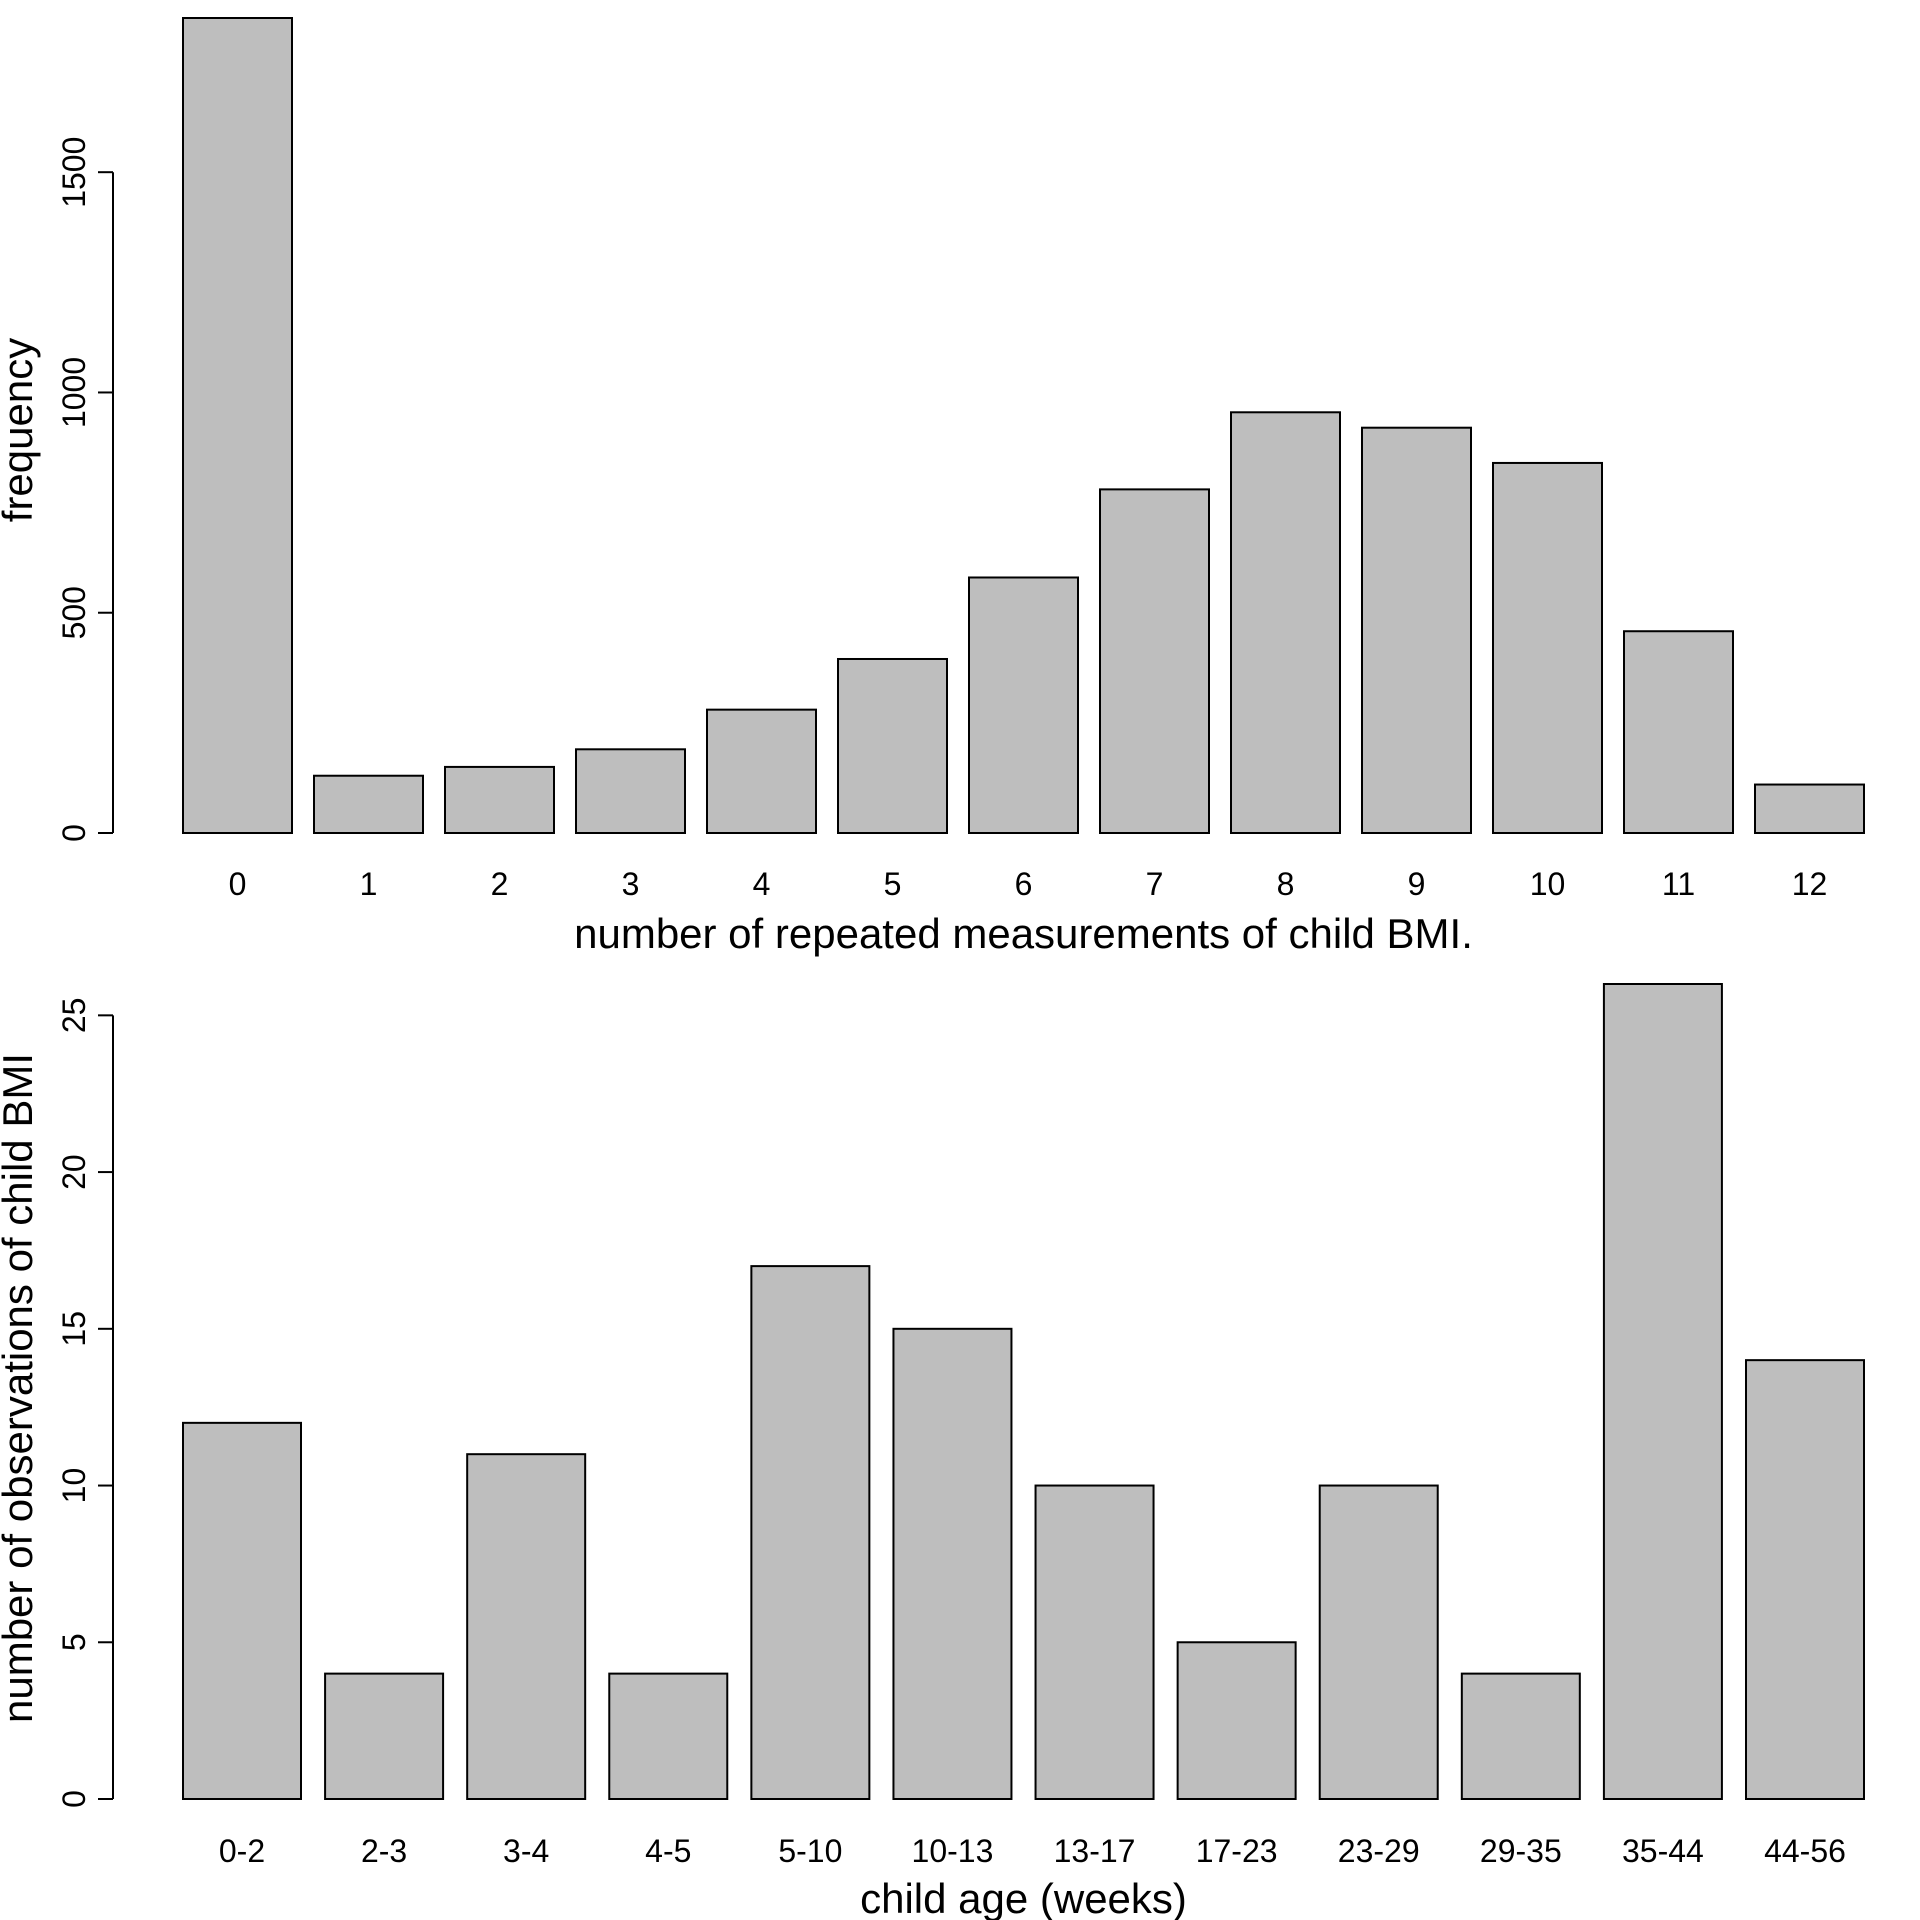  I want to click on x-category-label: 1, so click(369, 884).